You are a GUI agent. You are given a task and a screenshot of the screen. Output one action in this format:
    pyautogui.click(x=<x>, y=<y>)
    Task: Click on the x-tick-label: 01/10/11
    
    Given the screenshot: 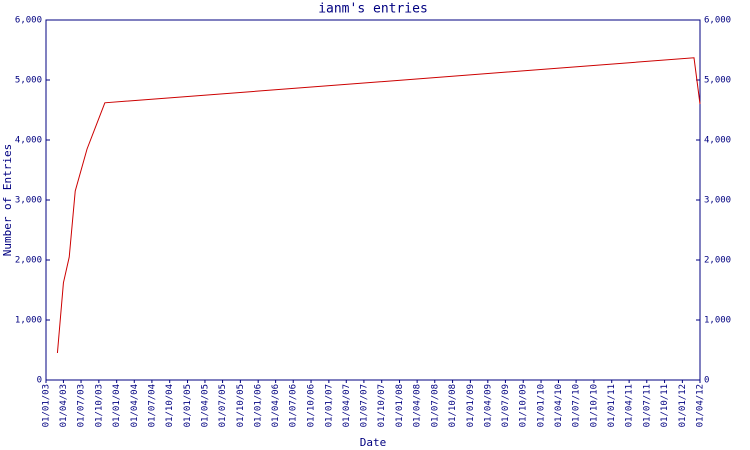 What is the action you would take?
    pyautogui.click(x=665, y=405)
    